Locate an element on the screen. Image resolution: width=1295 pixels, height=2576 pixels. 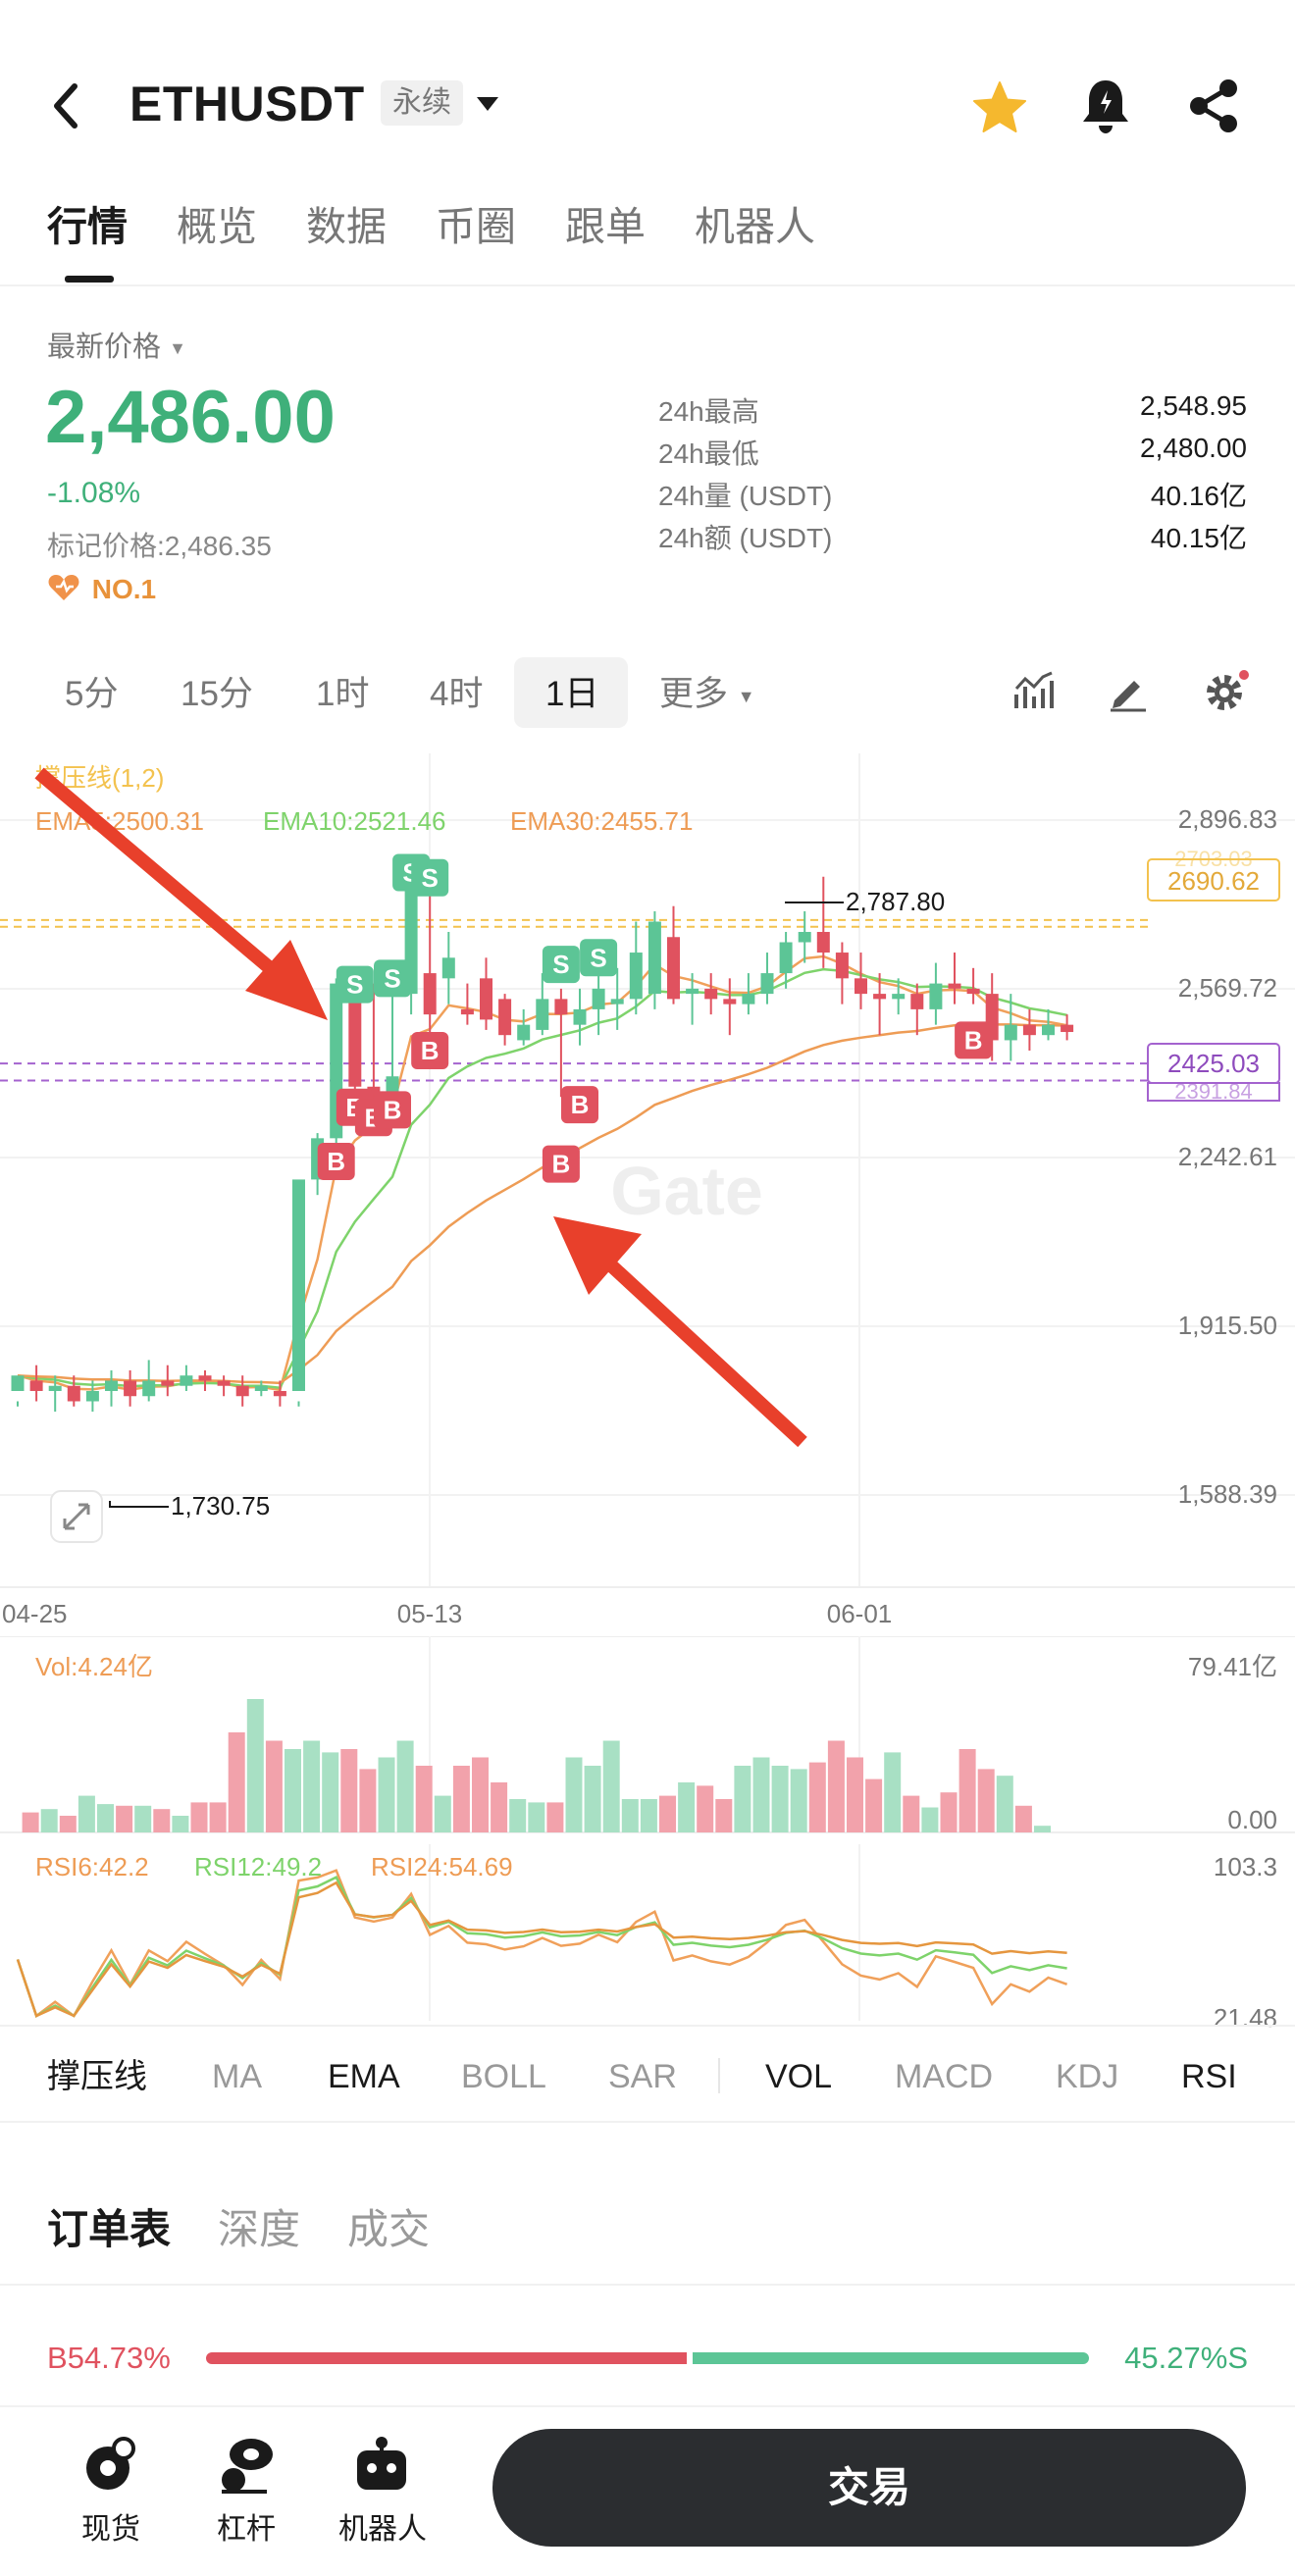
trade-button: 交易 is located at coordinates (869, 2488).